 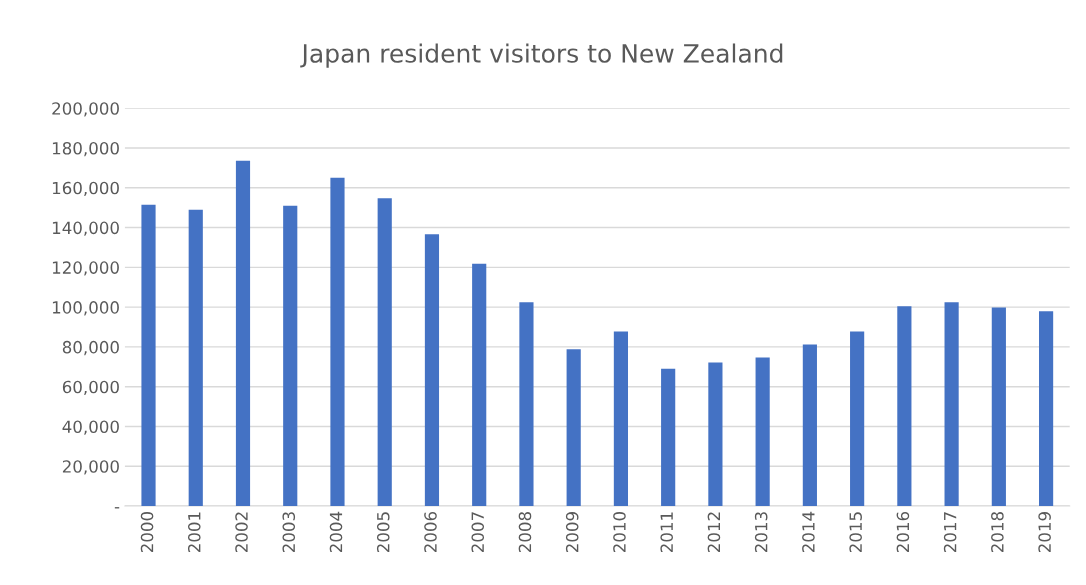 I want to click on x-tick-label: 2008, so click(x=525, y=532).